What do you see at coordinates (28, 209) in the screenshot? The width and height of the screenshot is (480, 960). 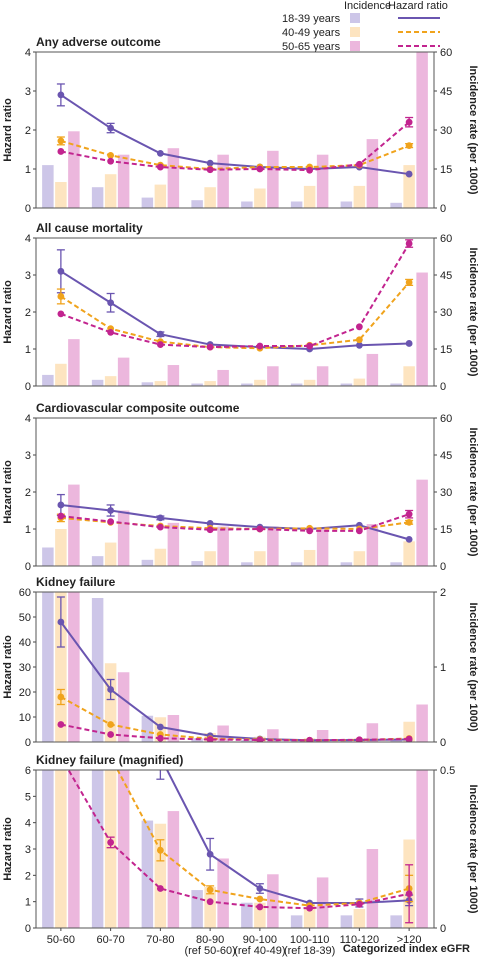 I see `y-tick-label-0-0: 0` at bounding box center [28, 209].